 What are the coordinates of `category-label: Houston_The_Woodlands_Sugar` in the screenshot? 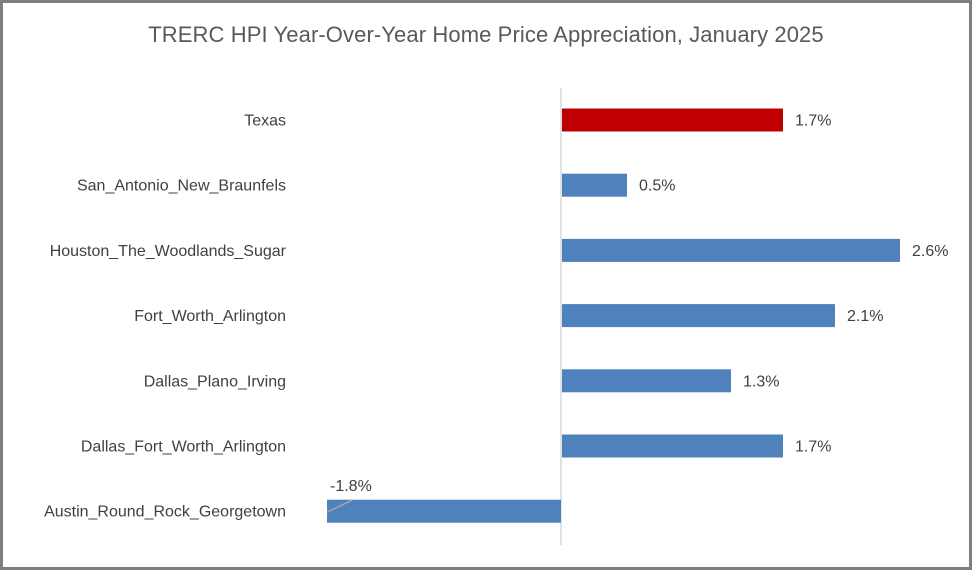 It's located at (168, 251).